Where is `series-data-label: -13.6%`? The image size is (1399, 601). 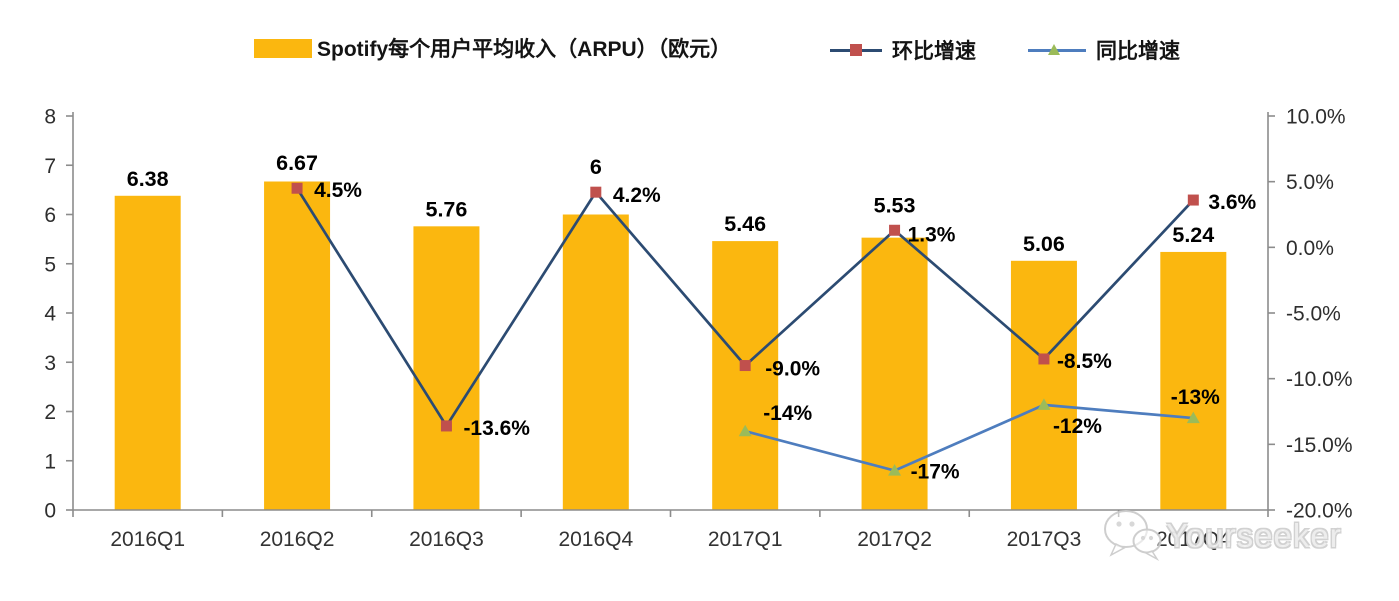 series-data-label: -13.6% is located at coordinates (496, 428).